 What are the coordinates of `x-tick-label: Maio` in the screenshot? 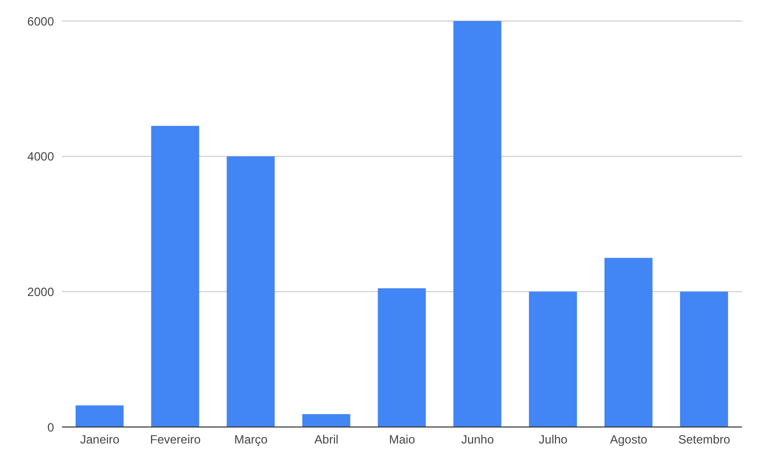 It's located at (402, 439).